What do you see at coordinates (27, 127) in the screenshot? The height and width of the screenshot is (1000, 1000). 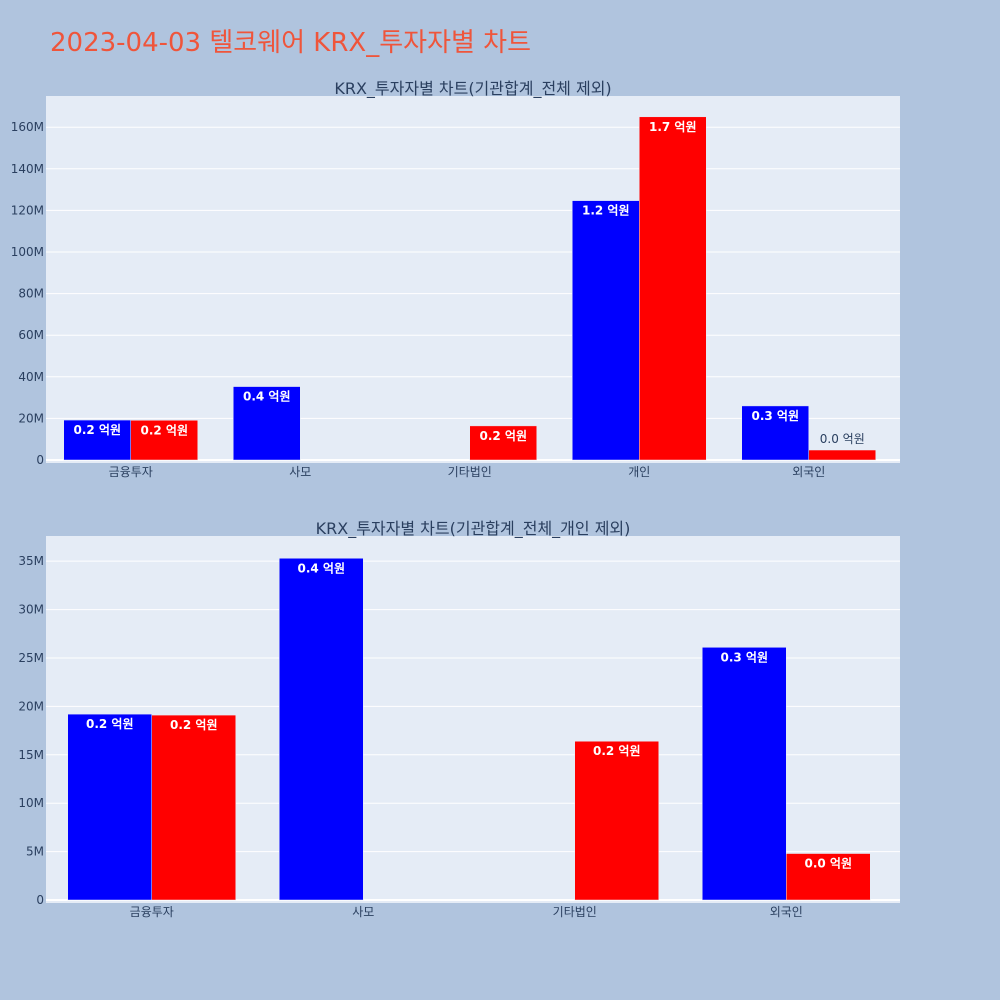 I see `y-tick-label: 160M` at bounding box center [27, 127].